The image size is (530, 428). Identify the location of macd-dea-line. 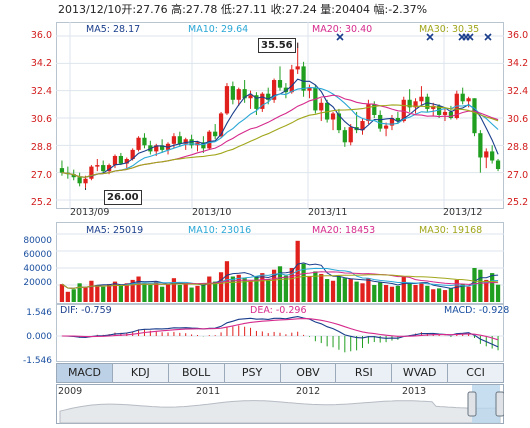
(280, 329).